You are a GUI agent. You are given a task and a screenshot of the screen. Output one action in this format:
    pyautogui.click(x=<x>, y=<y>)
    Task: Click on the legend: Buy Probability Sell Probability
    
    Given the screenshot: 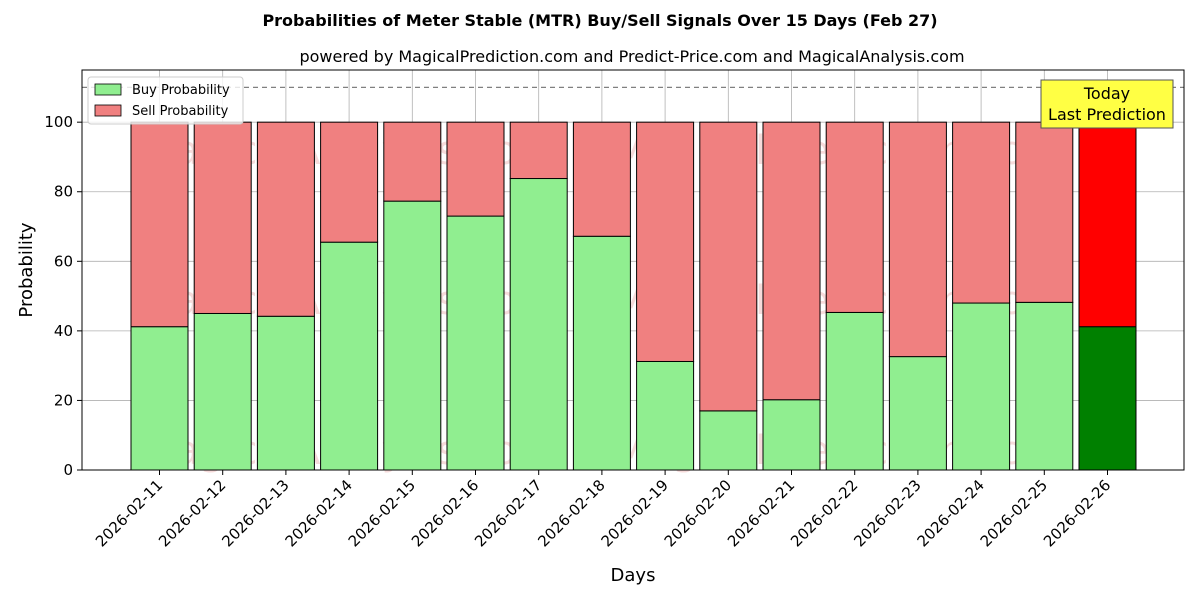 What is the action you would take?
    pyautogui.click(x=165, y=100)
    